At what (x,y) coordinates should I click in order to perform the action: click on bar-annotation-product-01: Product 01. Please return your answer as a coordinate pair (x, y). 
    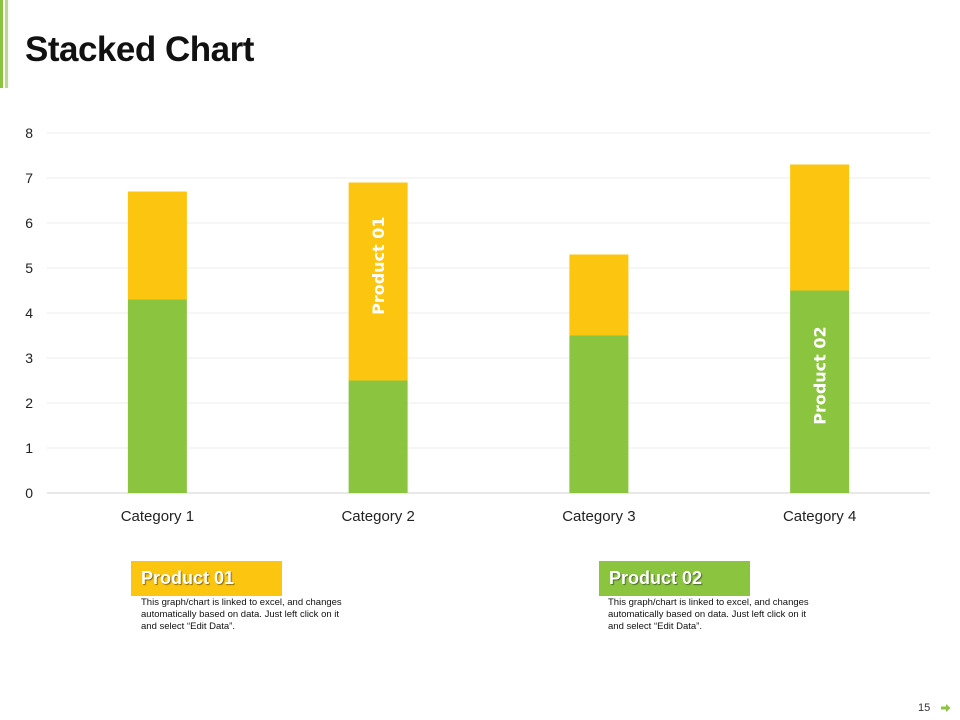
    Looking at the image, I should click on (378, 265).